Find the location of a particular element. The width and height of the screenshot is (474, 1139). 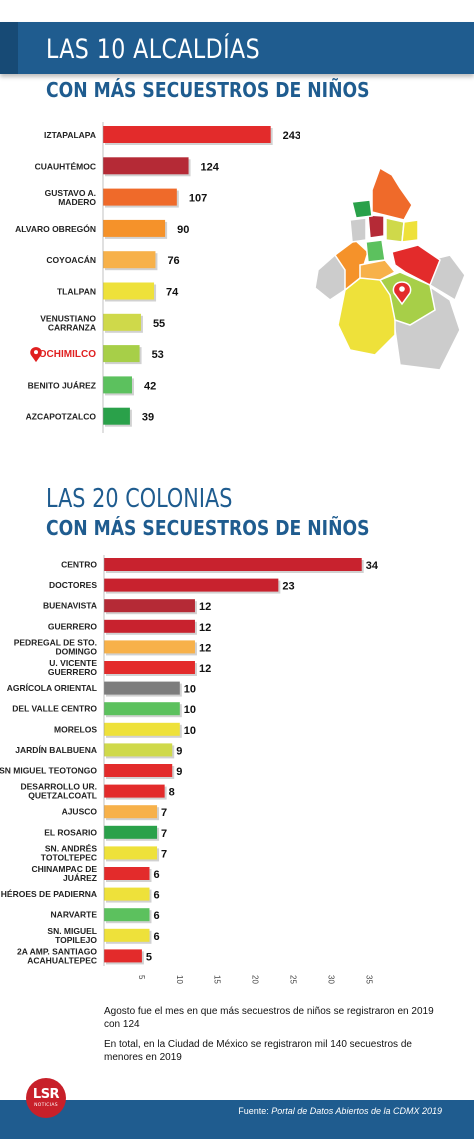

tick-label: 20 is located at coordinates (255, 979).